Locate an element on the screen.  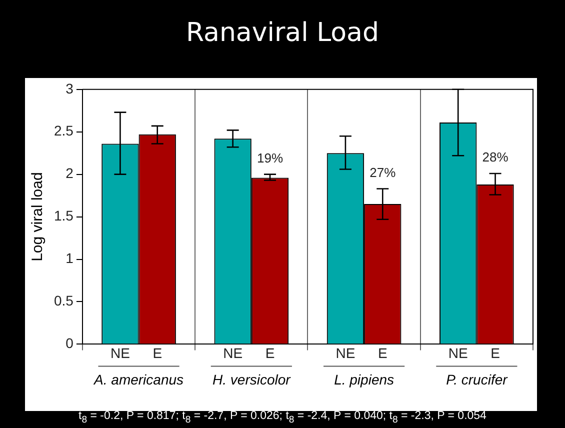
y-tick-label: 1 is located at coordinates (70, 258).